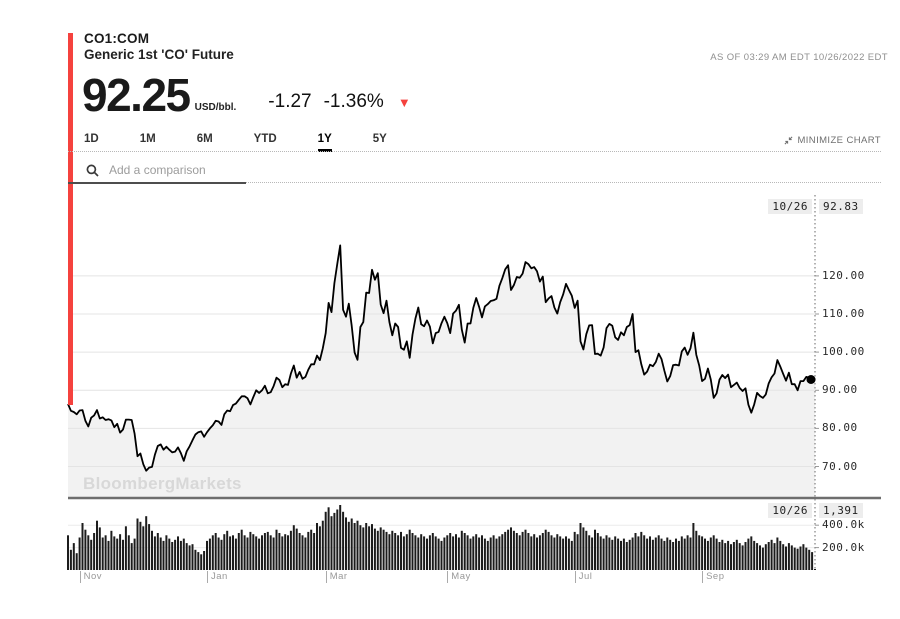 Image resolution: width=900 pixels, height=619 pixels. I want to click on price-axis-tick: 80.00, so click(840, 428).